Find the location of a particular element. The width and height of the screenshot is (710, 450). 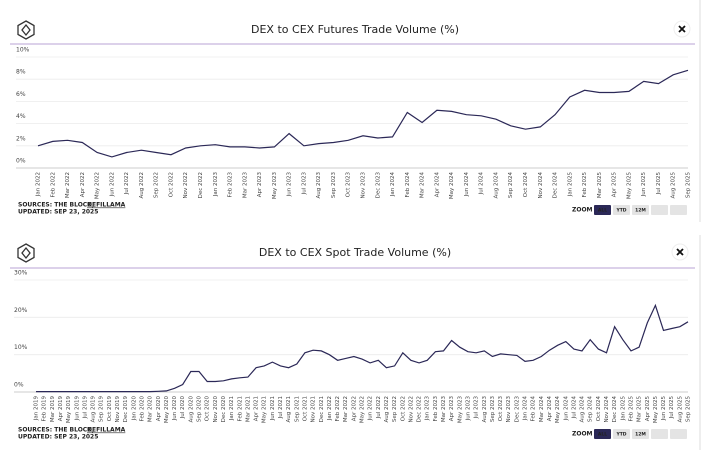

x-tick-label: Jun 2023 is located at coordinates (290, 185).